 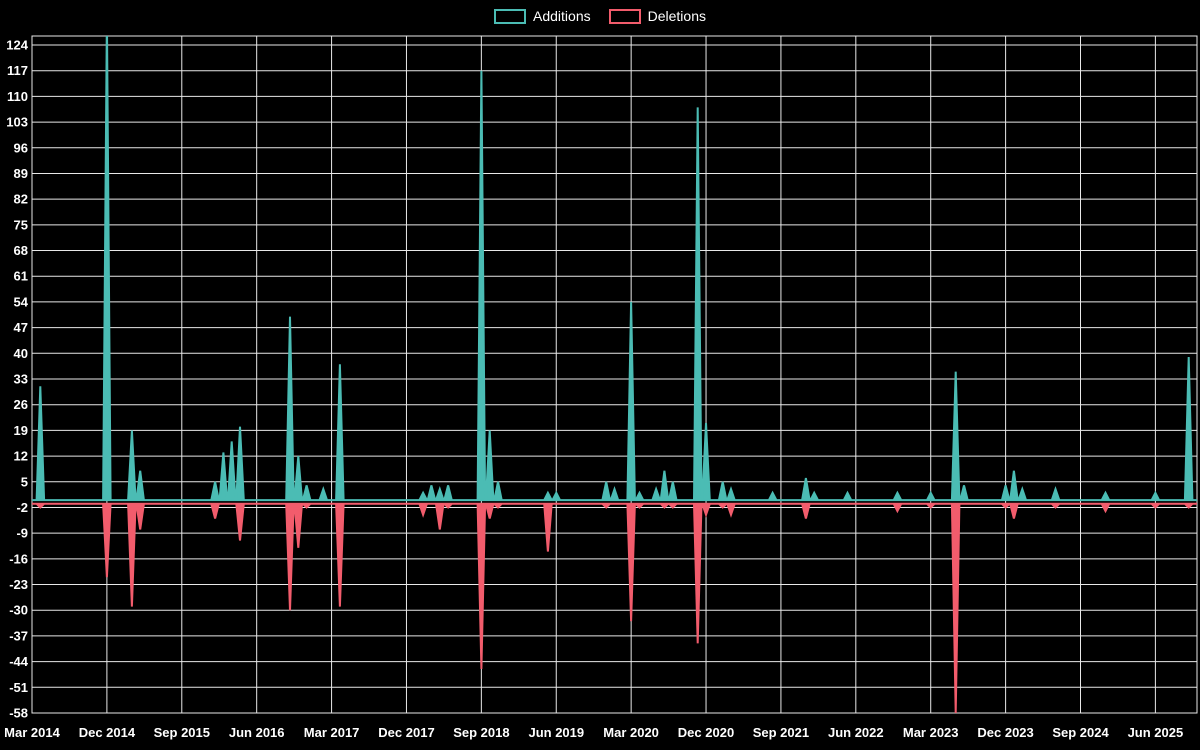 I want to click on x-tick-label: Jun 2019, so click(x=556, y=732).